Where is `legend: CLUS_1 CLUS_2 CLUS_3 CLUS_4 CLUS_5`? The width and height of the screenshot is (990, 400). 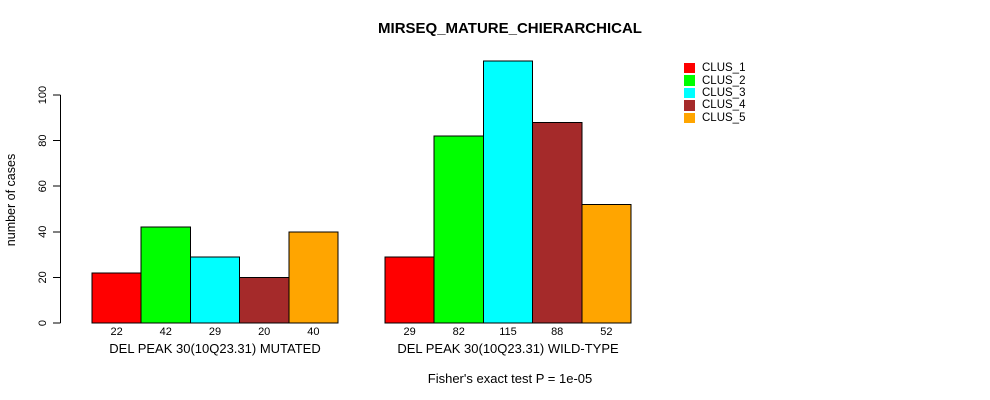
legend: CLUS_1 CLUS_2 CLUS_3 CLUS_4 CLUS_5 is located at coordinates (714, 93).